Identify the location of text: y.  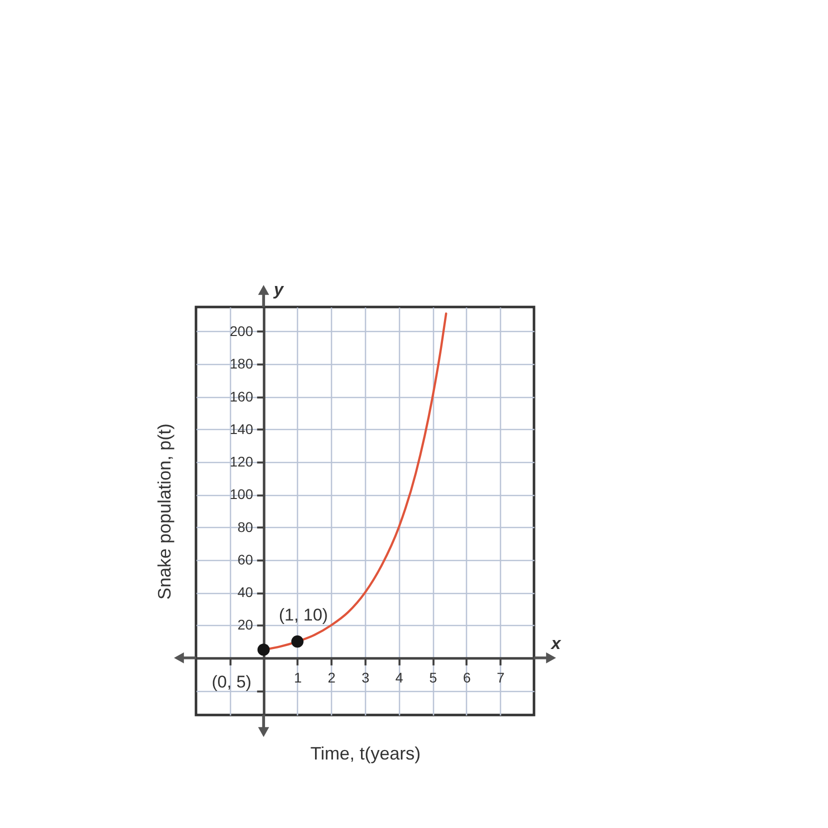
(278, 289).